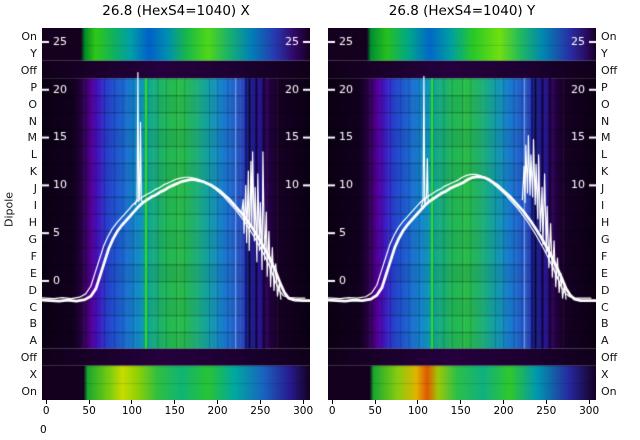 This screenshot has height=440, width=640. What do you see at coordinates (33, 341) in the screenshot?
I see `row-label-left-18-a: A` at bounding box center [33, 341].